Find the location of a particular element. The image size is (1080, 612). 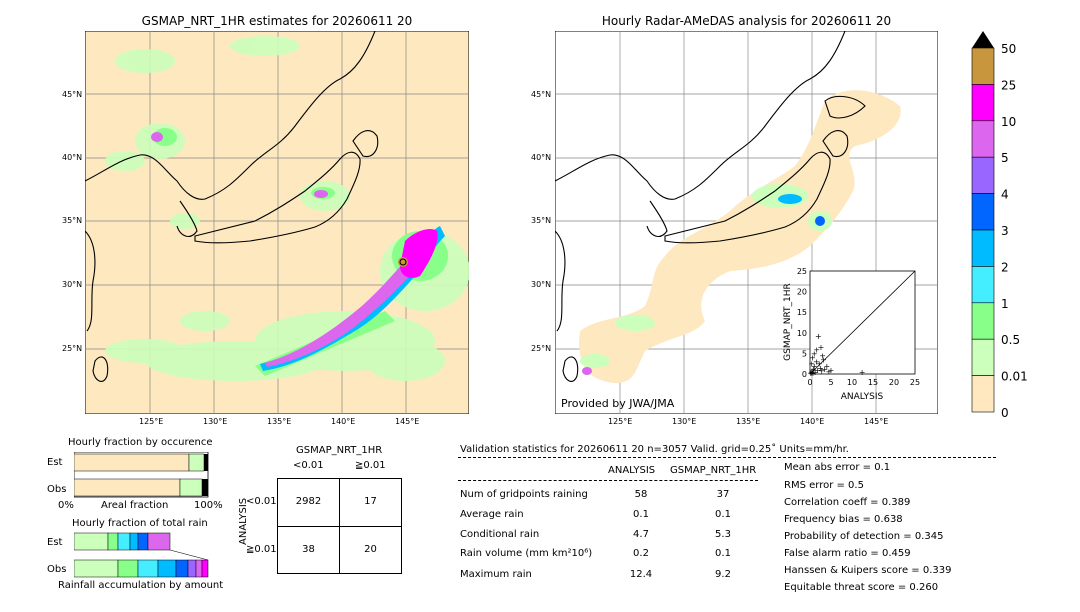

occurrence-xmin: 0% is located at coordinates (66, 505).